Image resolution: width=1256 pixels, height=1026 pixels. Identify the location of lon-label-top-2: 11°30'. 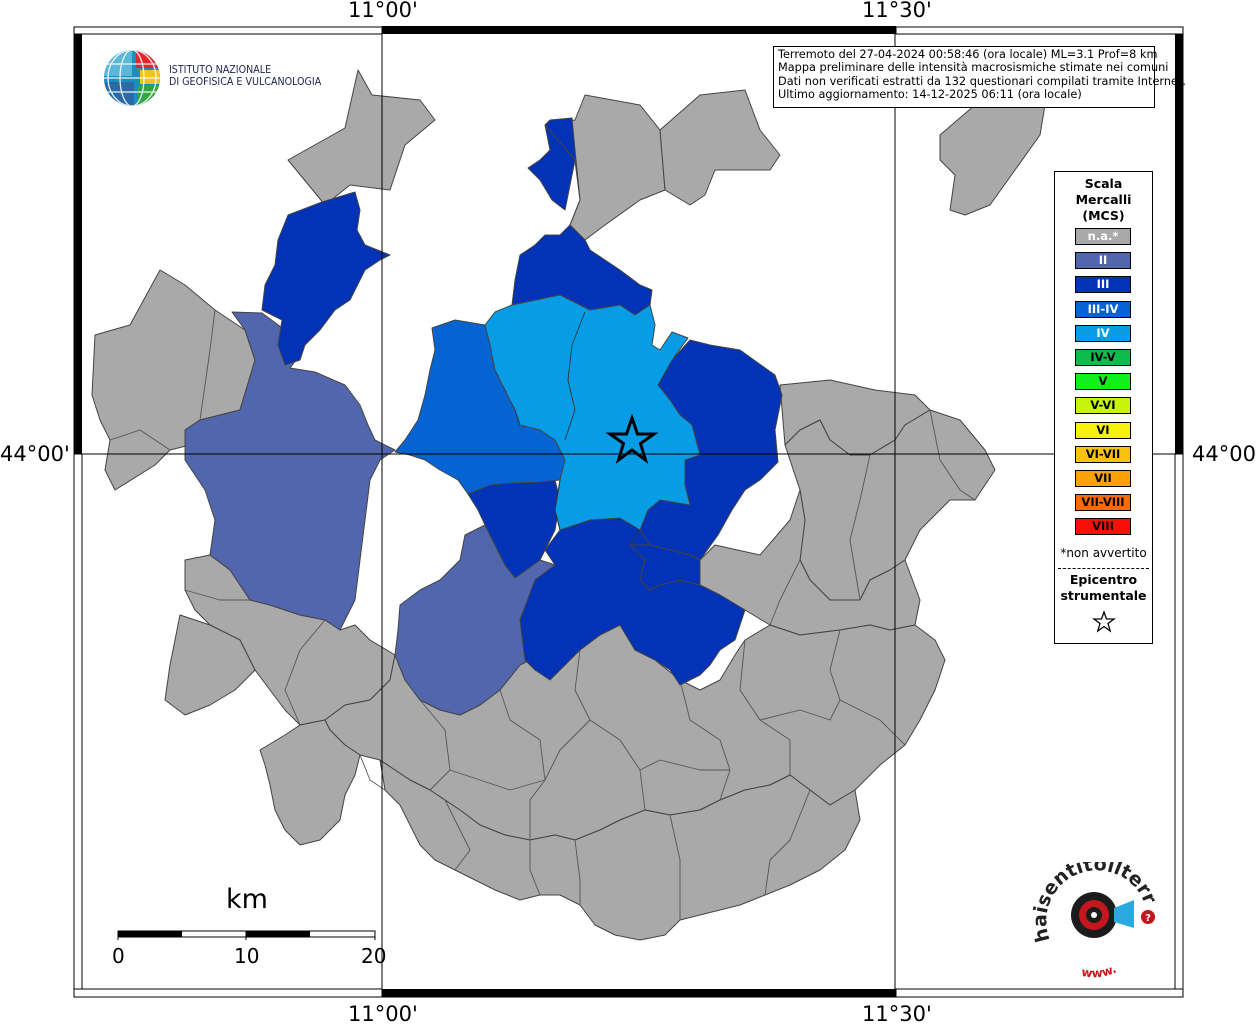
(897, 11).